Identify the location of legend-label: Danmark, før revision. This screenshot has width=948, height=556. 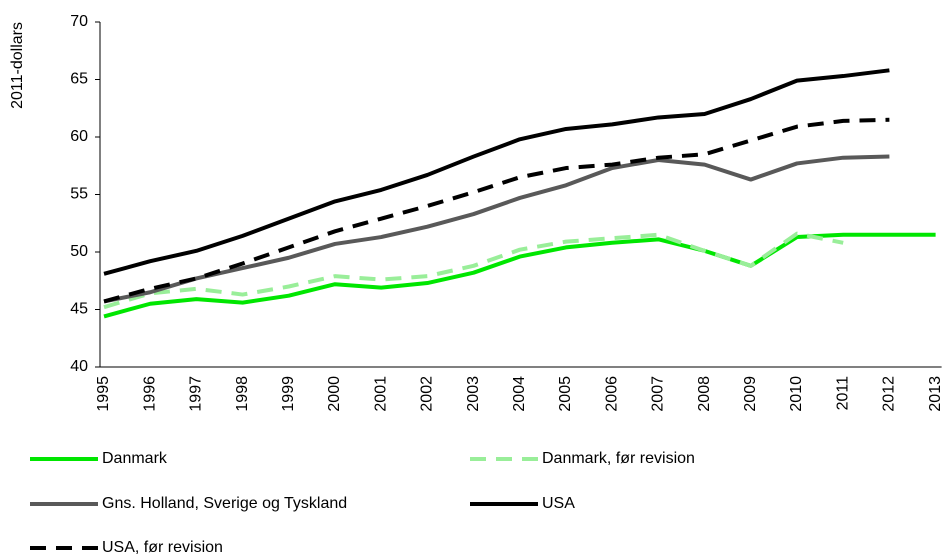
(618, 458).